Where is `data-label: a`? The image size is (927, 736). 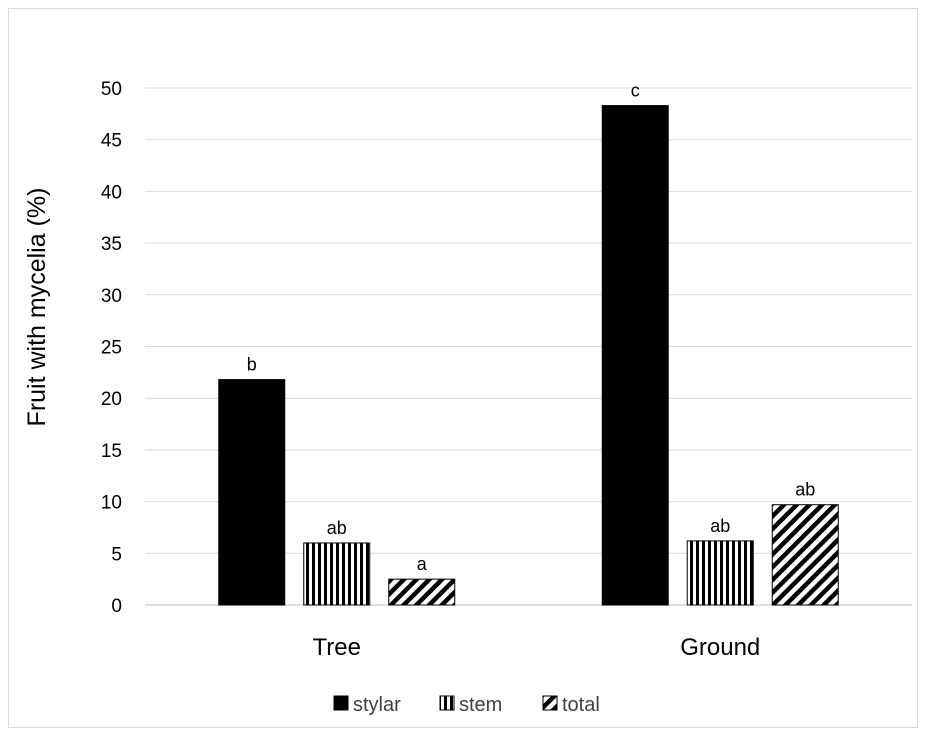 data-label: a is located at coordinates (422, 564).